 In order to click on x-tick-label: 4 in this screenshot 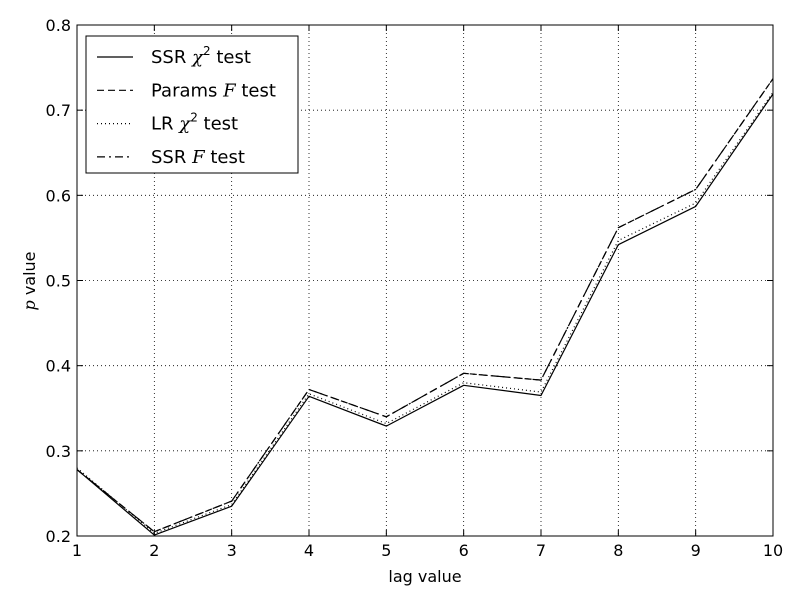, I will do `click(309, 550)`.